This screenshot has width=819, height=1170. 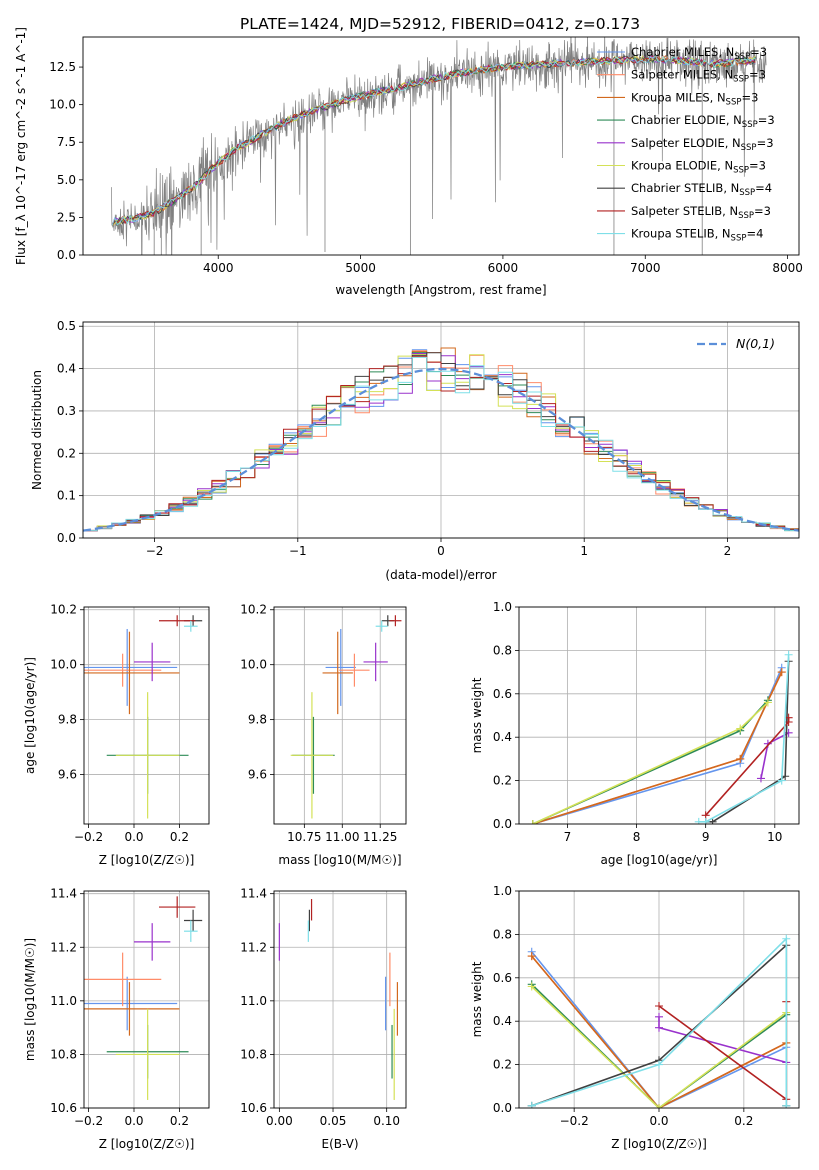 I want to click on x-axis-label: wavelength [Angstrom, rest frame], so click(x=440, y=290).